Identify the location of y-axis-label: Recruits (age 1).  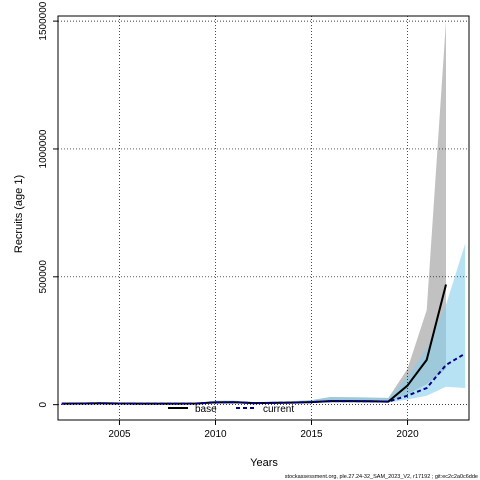
(19, 214).